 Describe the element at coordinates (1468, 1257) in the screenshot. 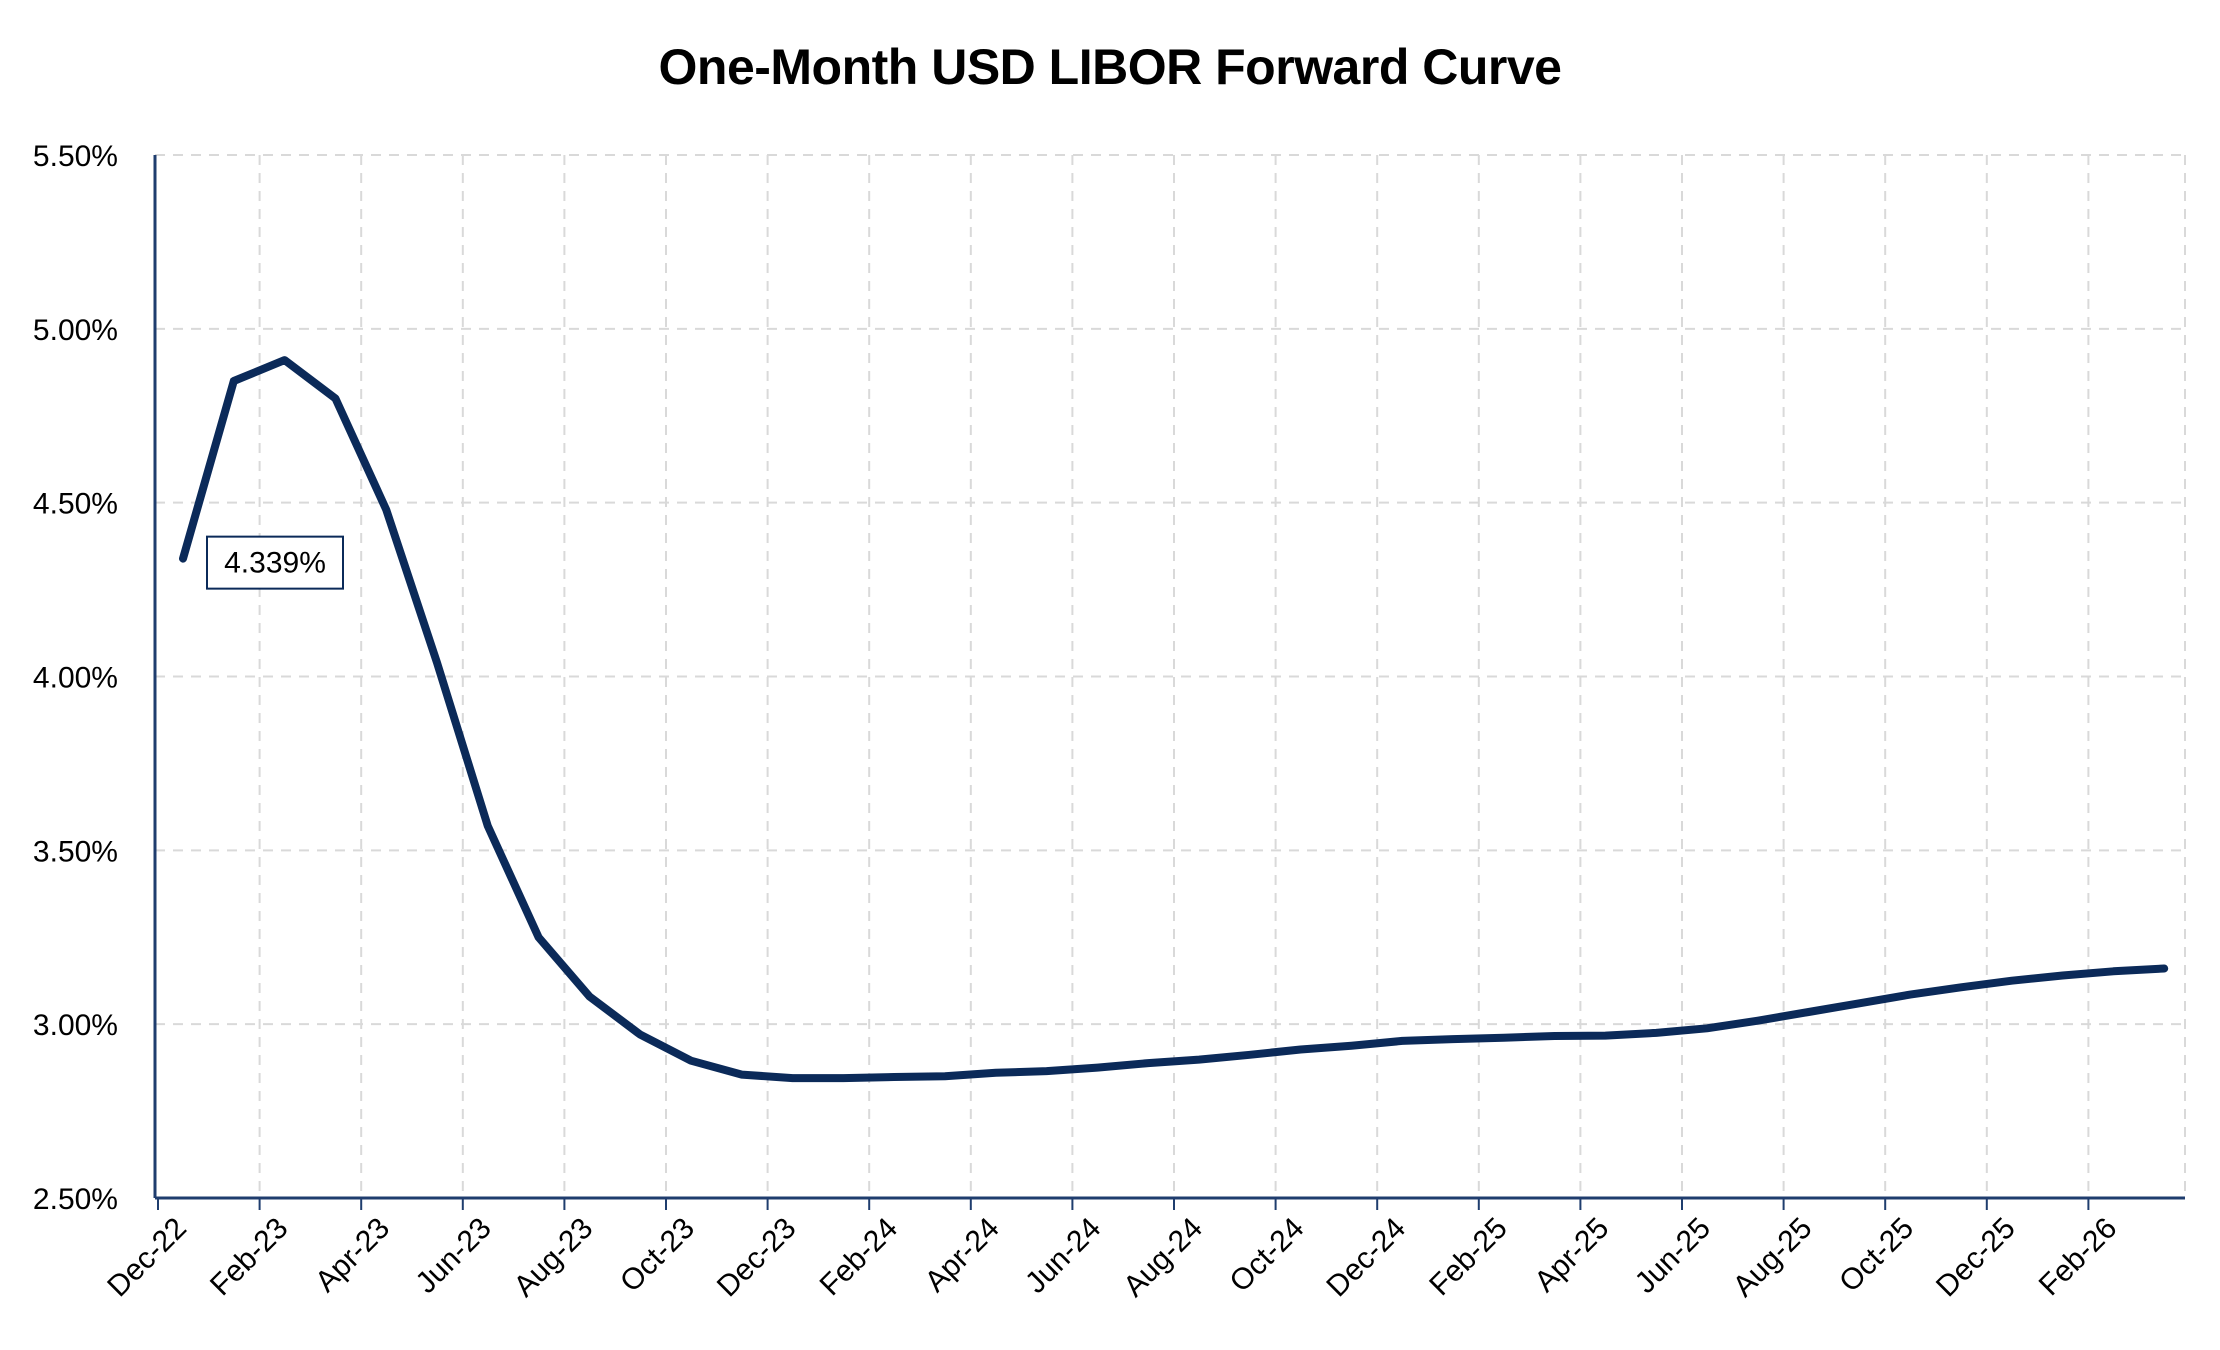

I see `x-tick-label: Feb-25` at that location.